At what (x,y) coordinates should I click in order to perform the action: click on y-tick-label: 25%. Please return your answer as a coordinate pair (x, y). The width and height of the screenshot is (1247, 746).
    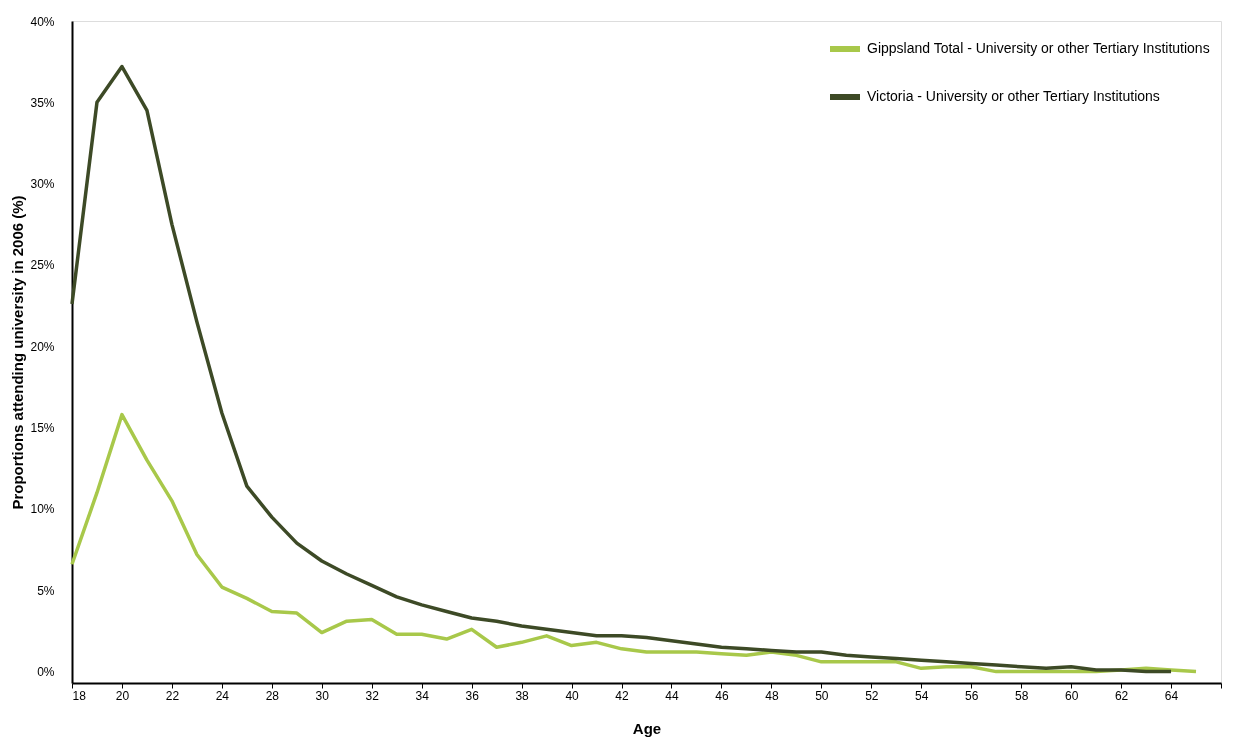
    Looking at the image, I should click on (42, 265).